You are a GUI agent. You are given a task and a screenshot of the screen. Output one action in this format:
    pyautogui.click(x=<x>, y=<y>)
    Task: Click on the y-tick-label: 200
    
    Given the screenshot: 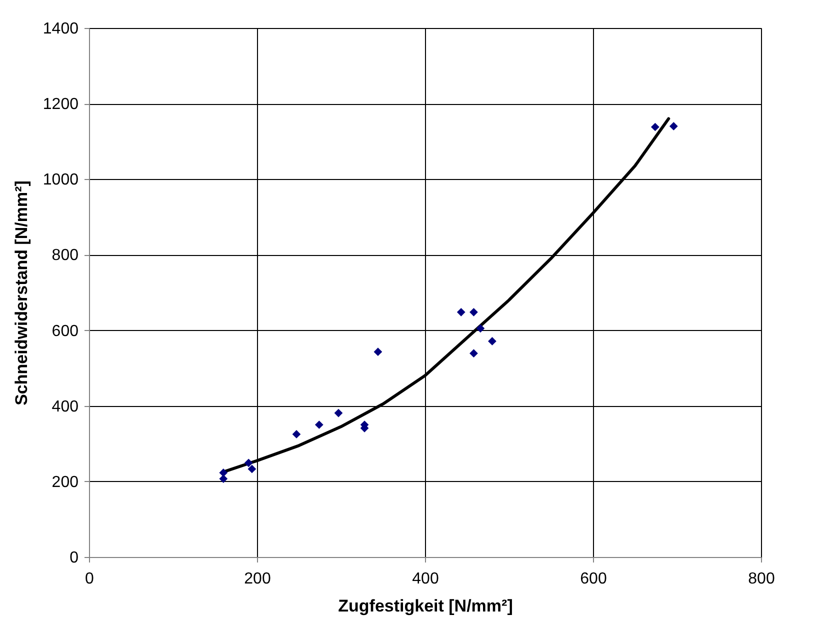 What is the action you would take?
    pyautogui.click(x=65, y=482)
    